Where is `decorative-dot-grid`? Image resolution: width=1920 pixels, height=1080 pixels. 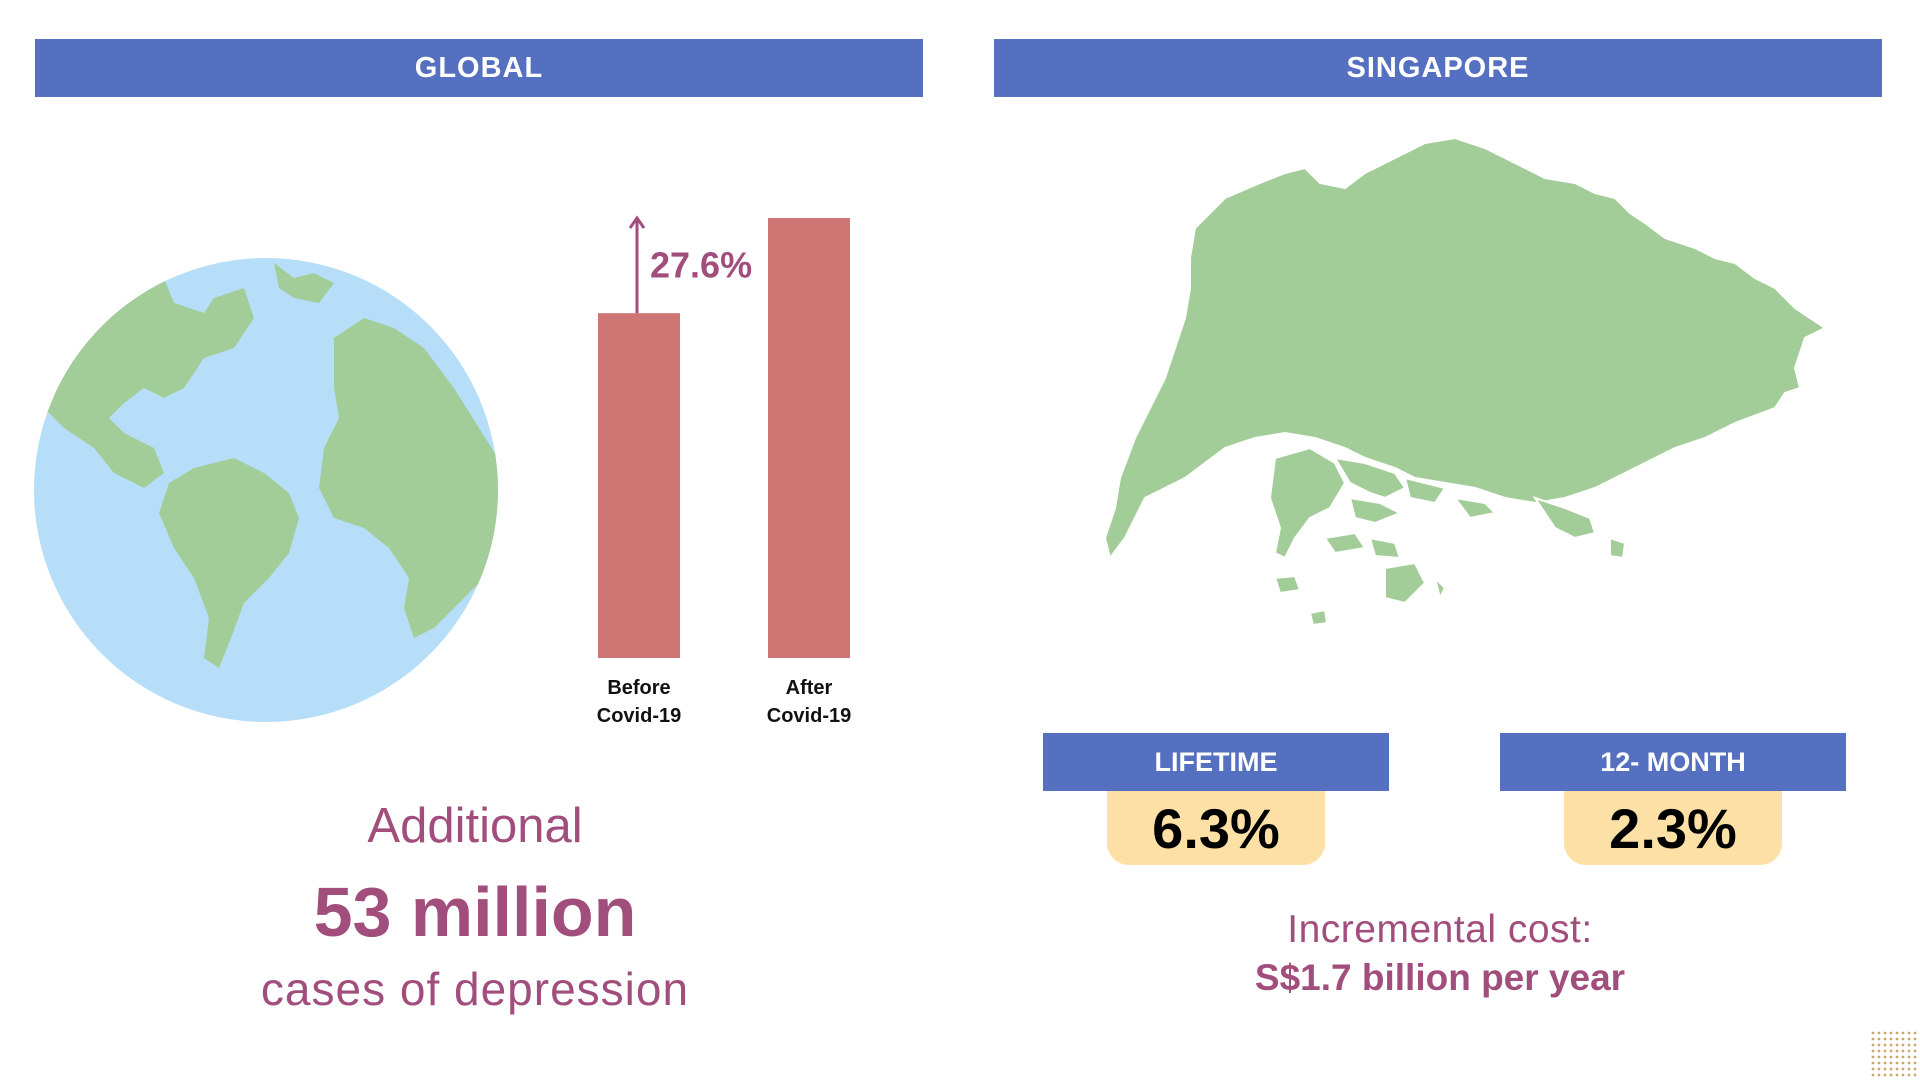 decorative-dot-grid is located at coordinates (1894, 1054).